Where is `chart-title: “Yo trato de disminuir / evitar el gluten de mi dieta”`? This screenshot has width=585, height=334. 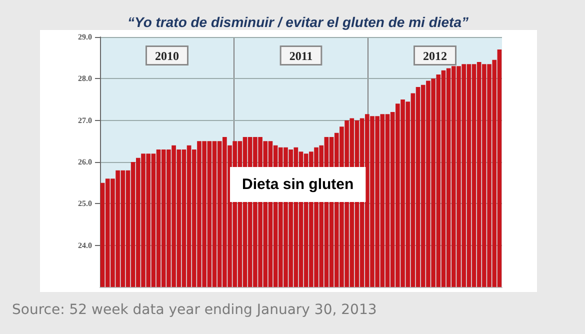 chart-title: “Yo trato de disminuir / evitar el gluten de mi dieta” is located at coordinates (298, 22).